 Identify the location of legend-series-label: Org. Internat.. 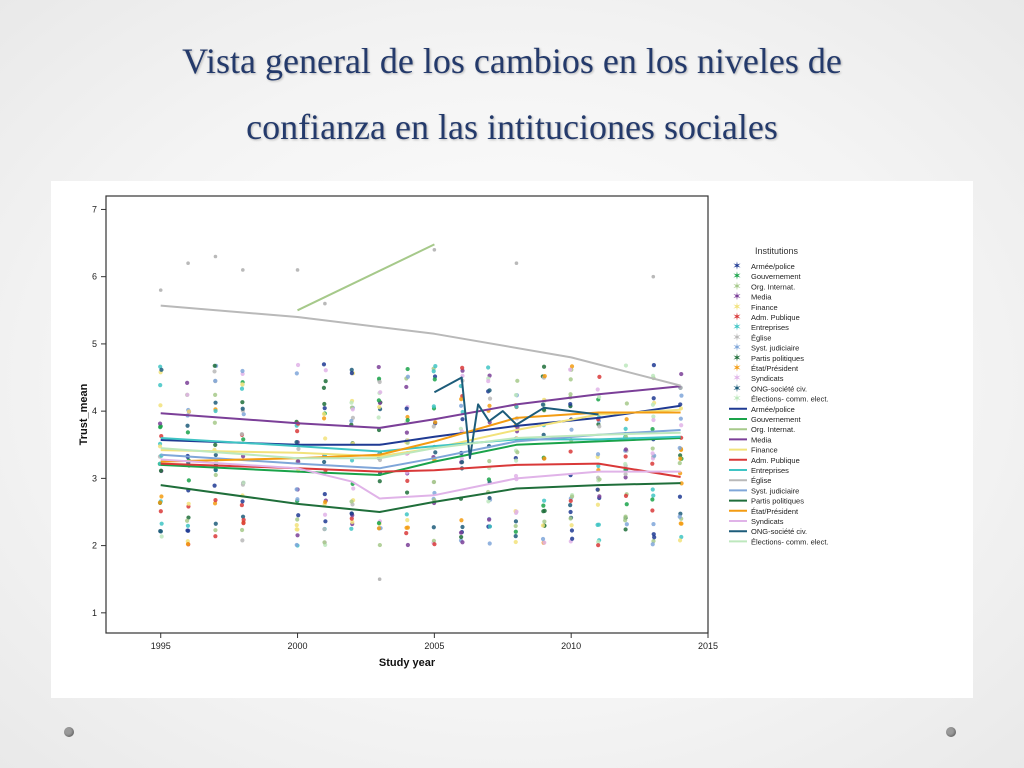
(773, 429).